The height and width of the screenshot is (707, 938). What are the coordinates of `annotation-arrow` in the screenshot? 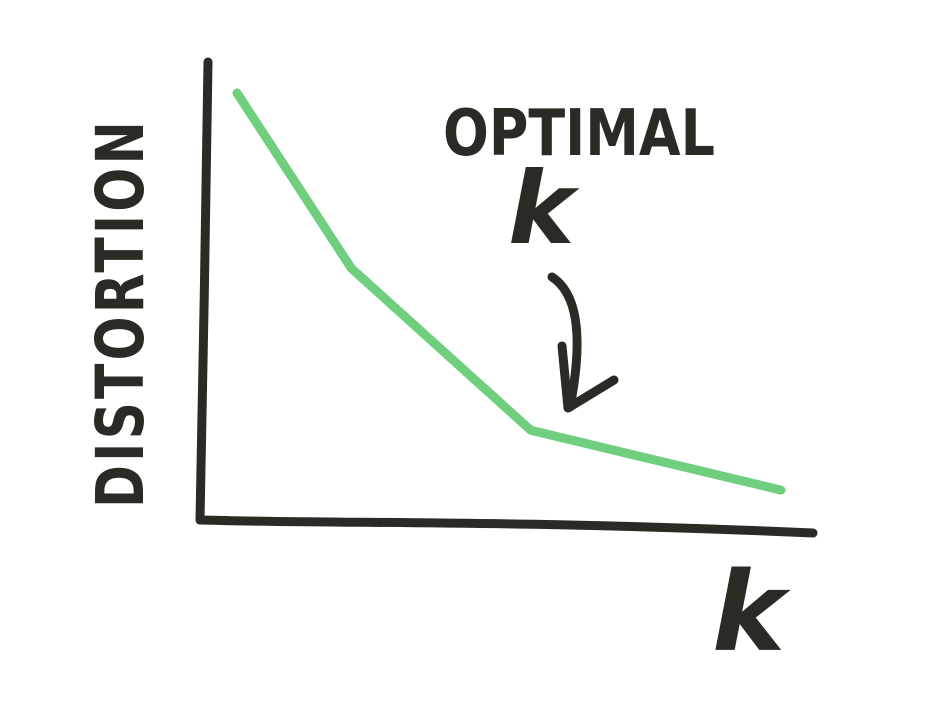 It's located at (564, 342).